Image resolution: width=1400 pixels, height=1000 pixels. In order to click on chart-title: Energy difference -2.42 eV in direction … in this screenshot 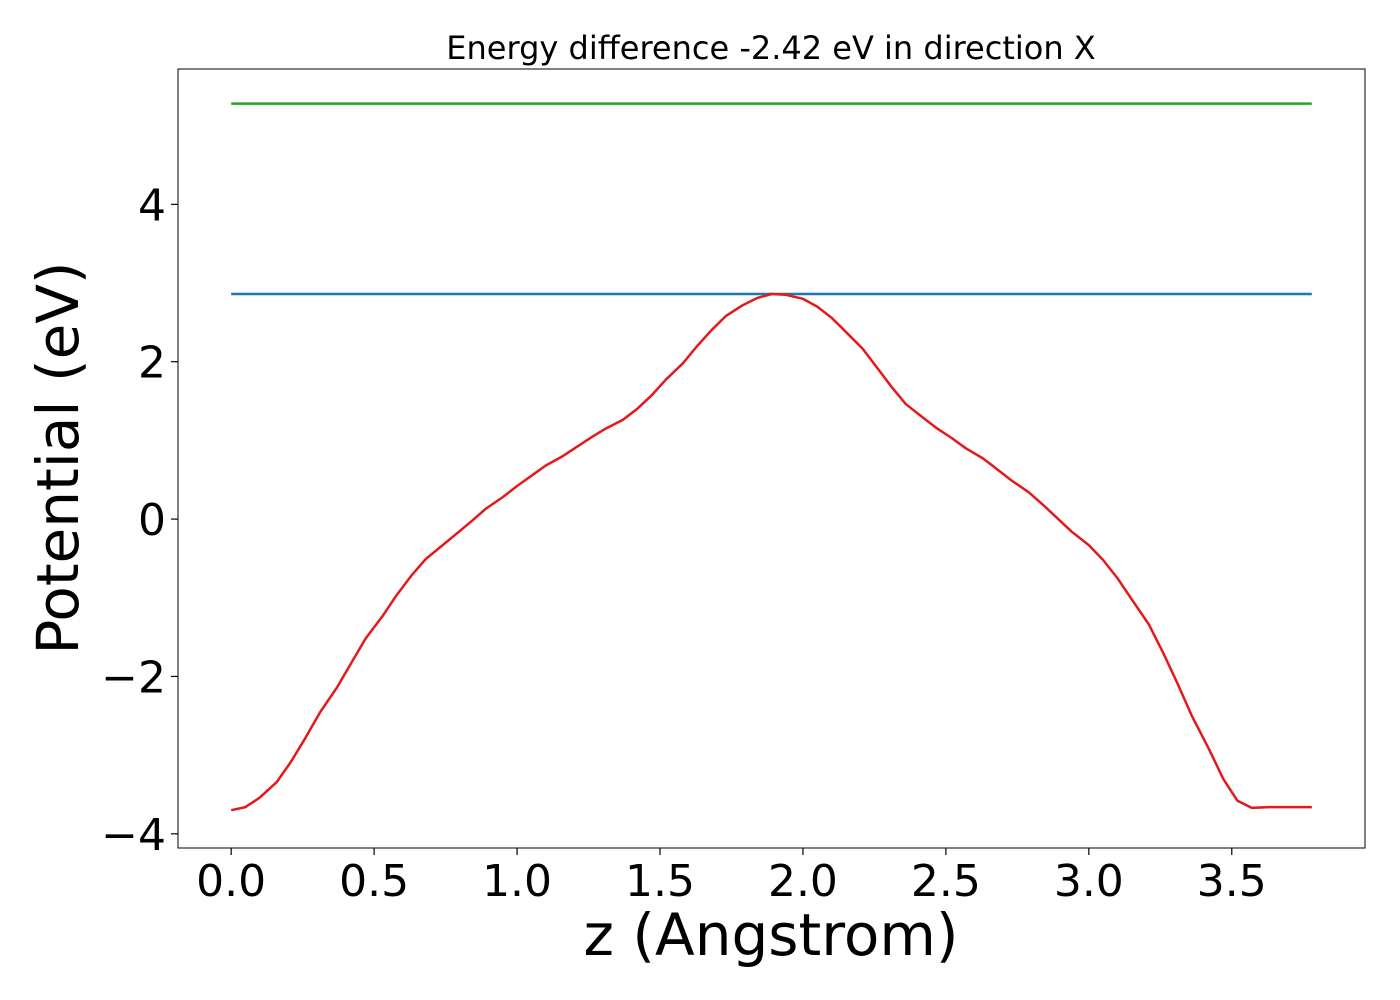, I will do `click(770, 48)`.